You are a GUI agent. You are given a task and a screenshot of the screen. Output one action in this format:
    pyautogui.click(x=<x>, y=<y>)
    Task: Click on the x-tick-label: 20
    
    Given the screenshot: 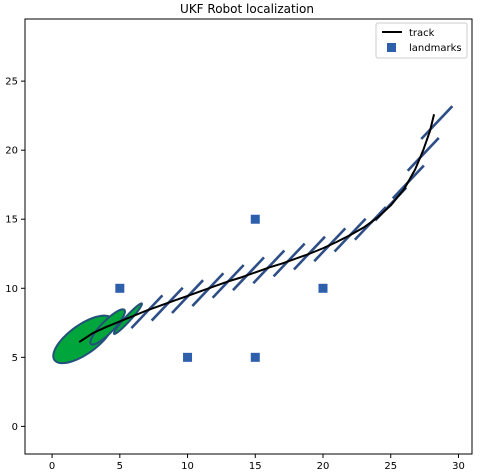 What is the action you would take?
    pyautogui.click(x=323, y=466)
    